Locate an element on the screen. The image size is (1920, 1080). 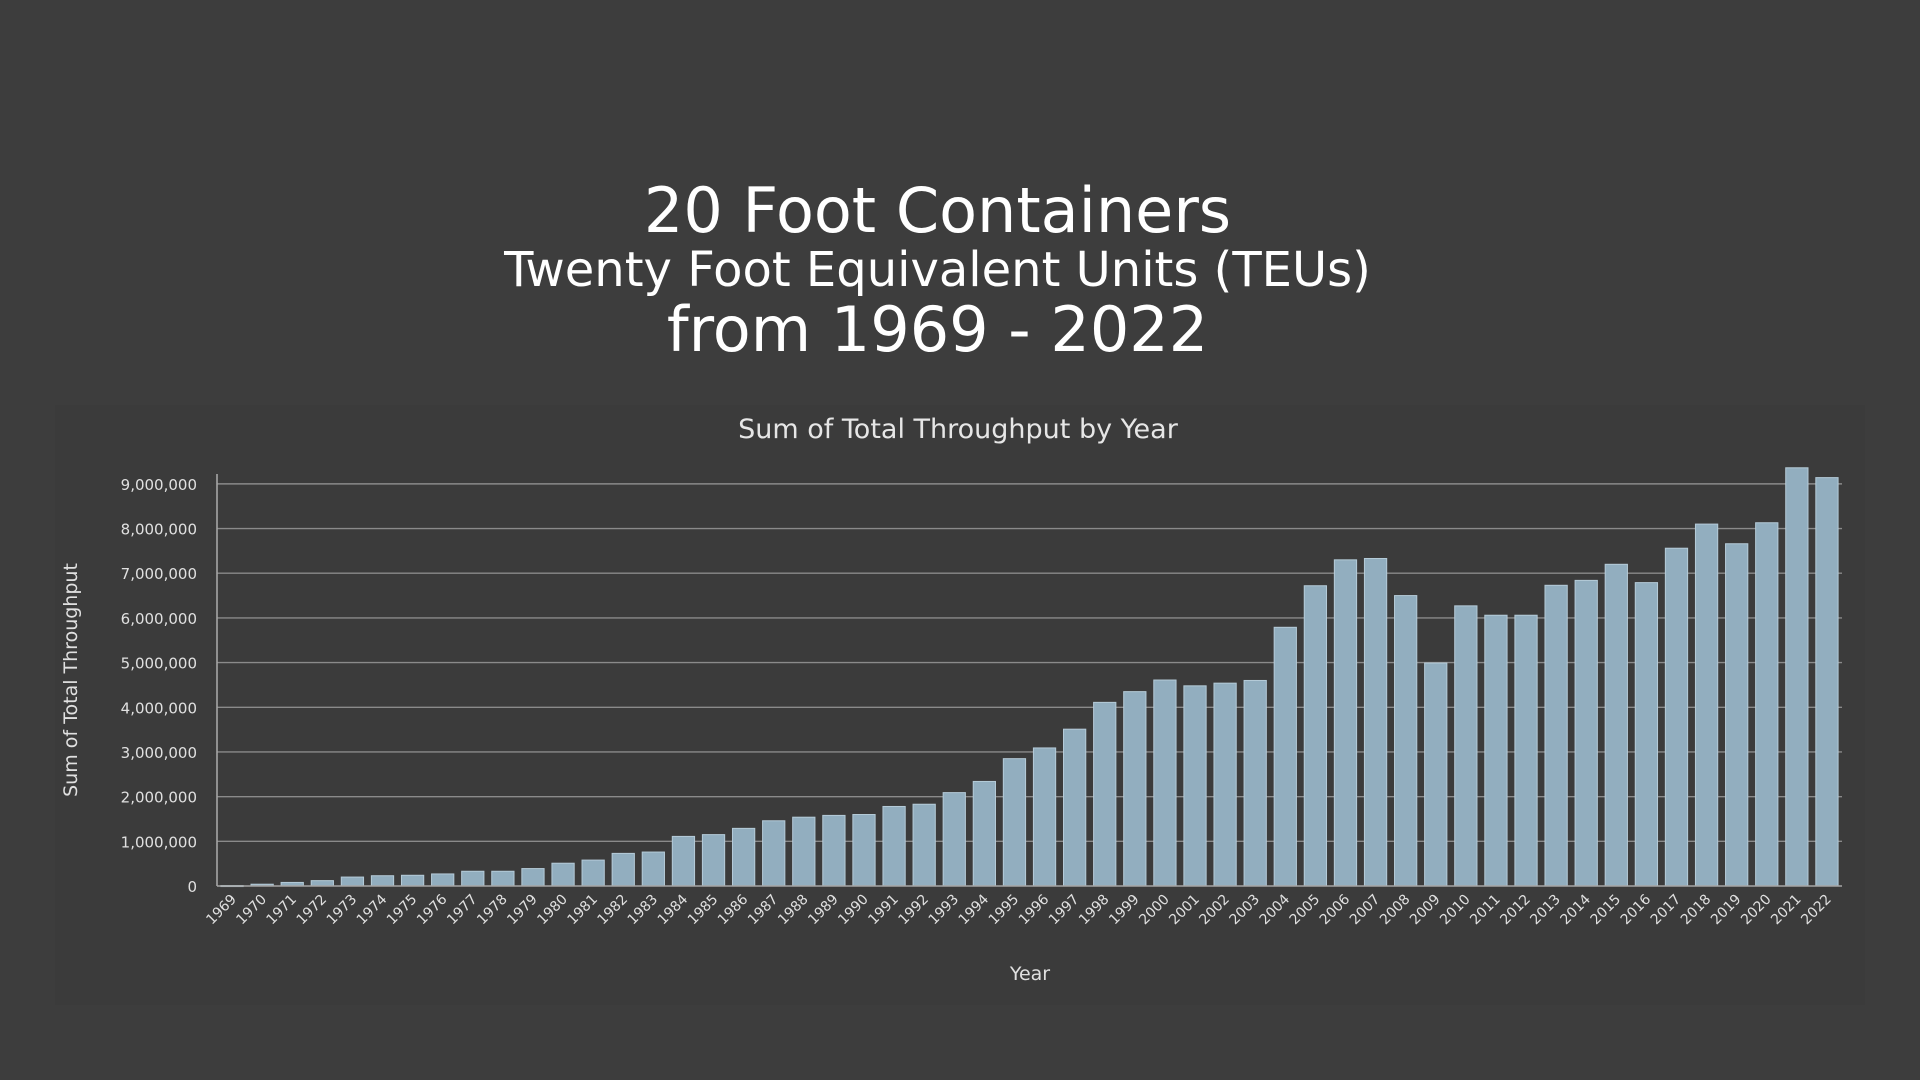
x-tick-label: 2019 is located at coordinates (1726, 910).